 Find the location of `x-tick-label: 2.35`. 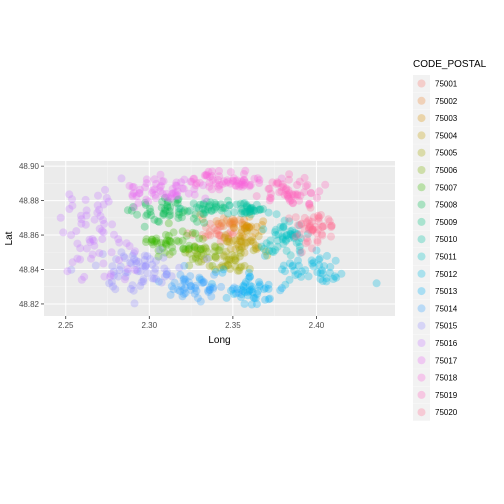

x-tick-label: 2.35 is located at coordinates (233, 325).